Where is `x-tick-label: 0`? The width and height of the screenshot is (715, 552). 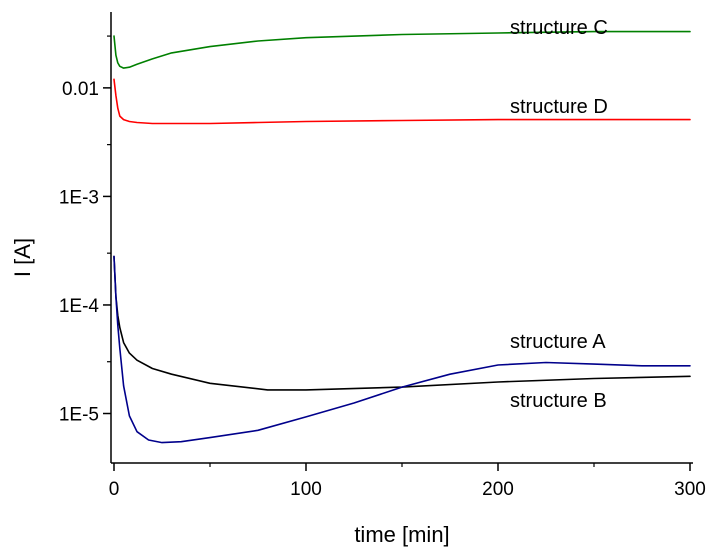 x-tick-label: 0 is located at coordinates (114, 489).